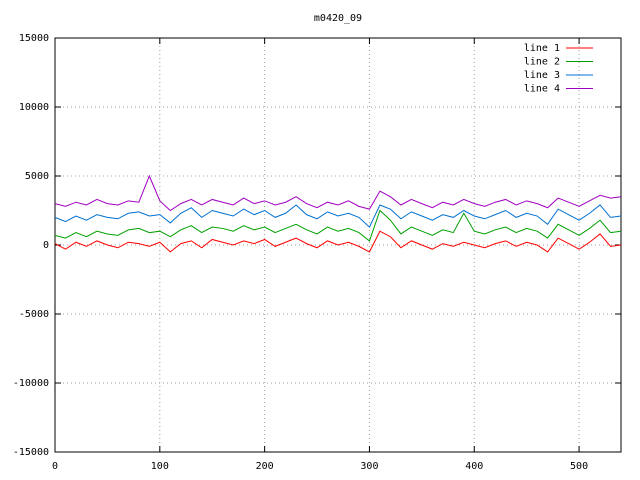 This screenshot has width=640, height=480. I want to click on x-tick-label: 500, so click(579, 466).